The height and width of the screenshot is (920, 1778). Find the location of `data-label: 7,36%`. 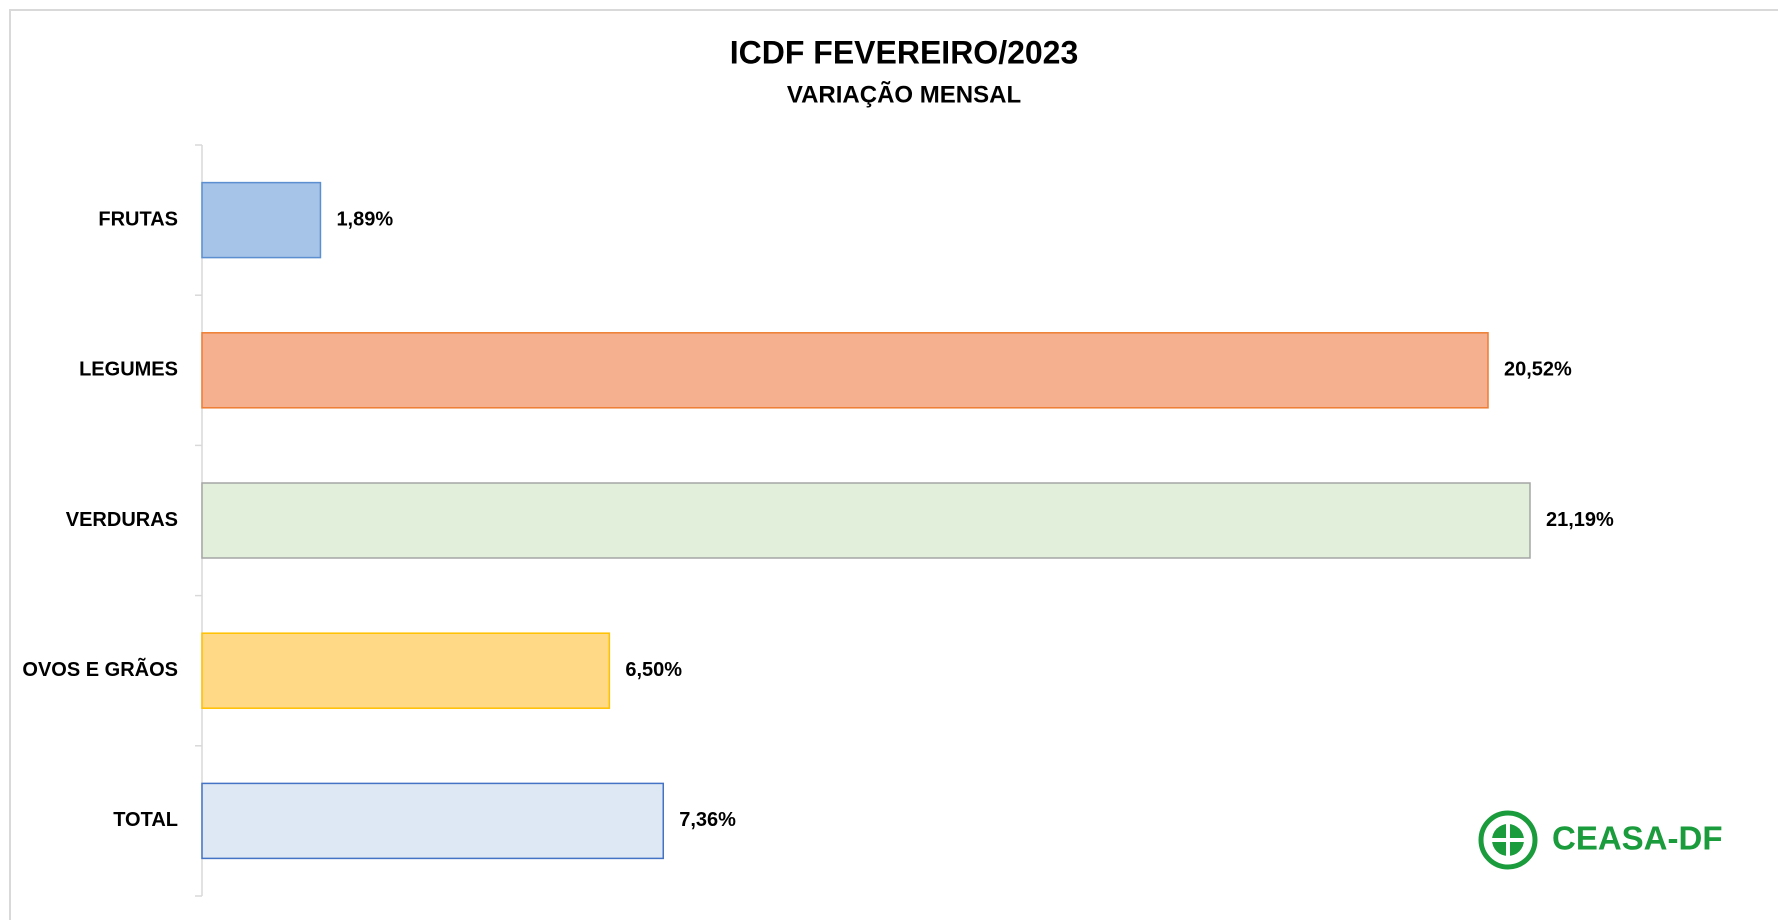

data-label: 7,36% is located at coordinates (707, 820).